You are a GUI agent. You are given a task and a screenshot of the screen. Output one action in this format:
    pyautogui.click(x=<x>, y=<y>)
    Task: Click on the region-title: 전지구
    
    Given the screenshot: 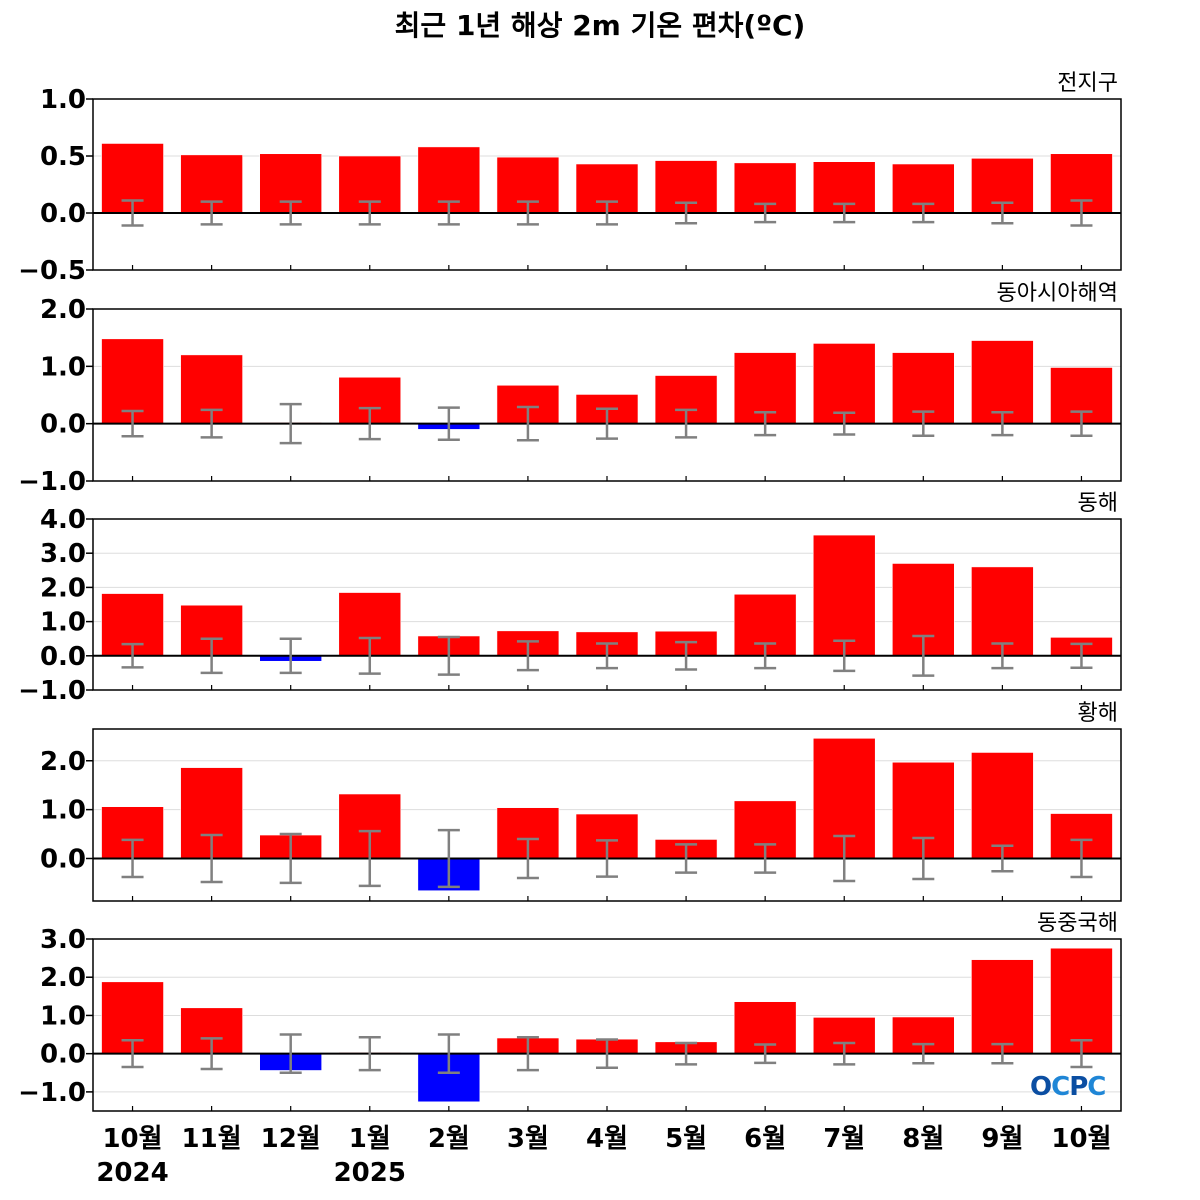 What is the action you would take?
    pyautogui.click(x=1087, y=83)
    